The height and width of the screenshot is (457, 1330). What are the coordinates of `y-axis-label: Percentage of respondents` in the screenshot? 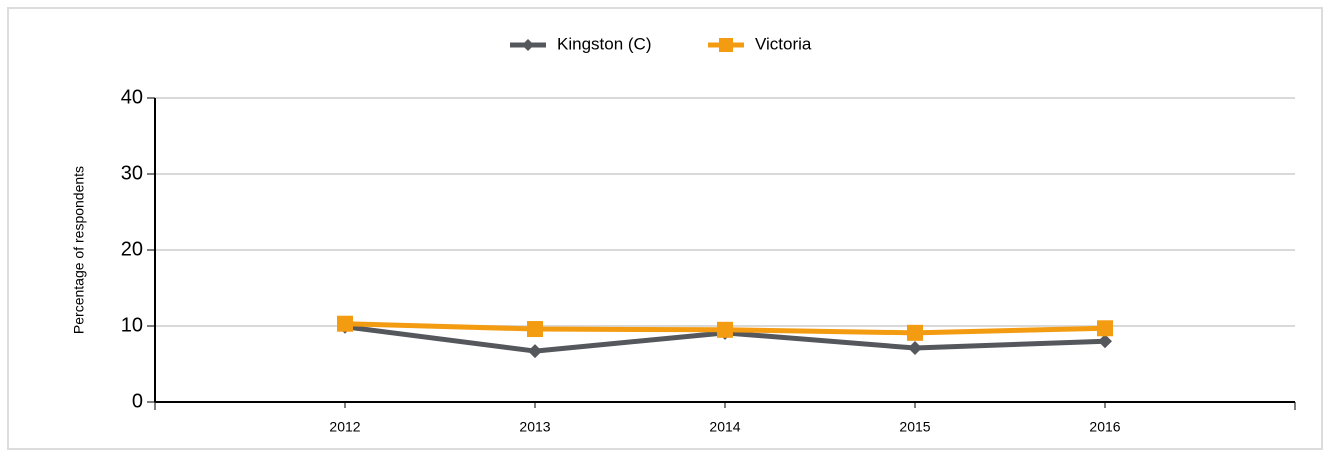 It's located at (79, 250).